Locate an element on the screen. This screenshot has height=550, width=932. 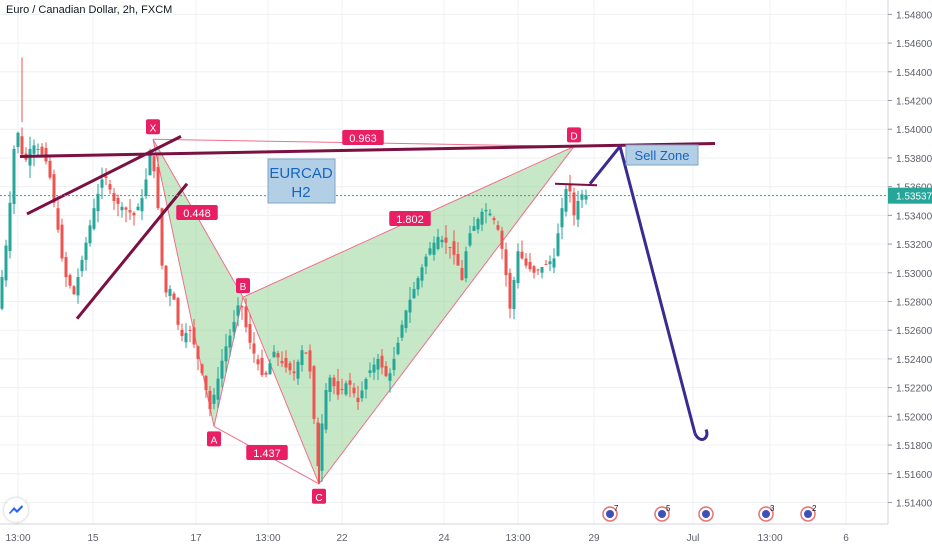
price-tick-label: 1.52600 is located at coordinates (914, 331).